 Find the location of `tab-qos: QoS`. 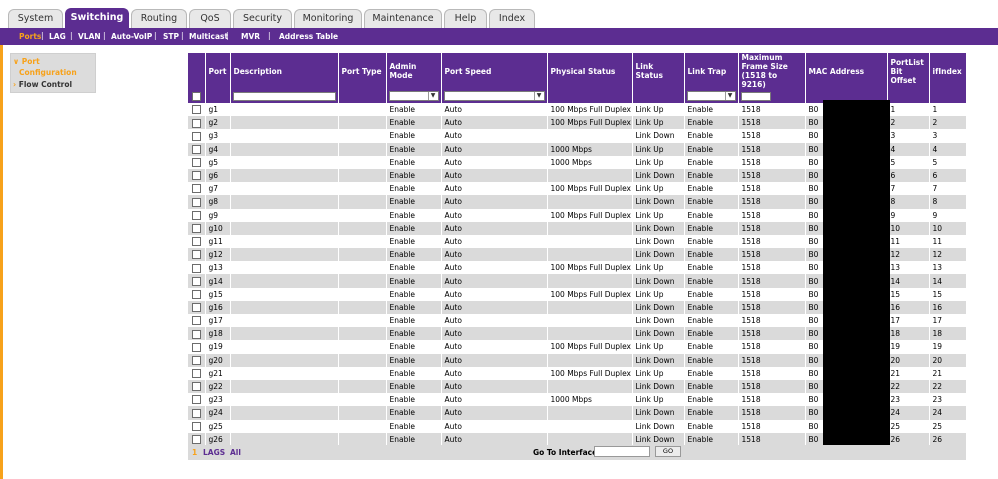

tab-qos: QoS is located at coordinates (210, 18).